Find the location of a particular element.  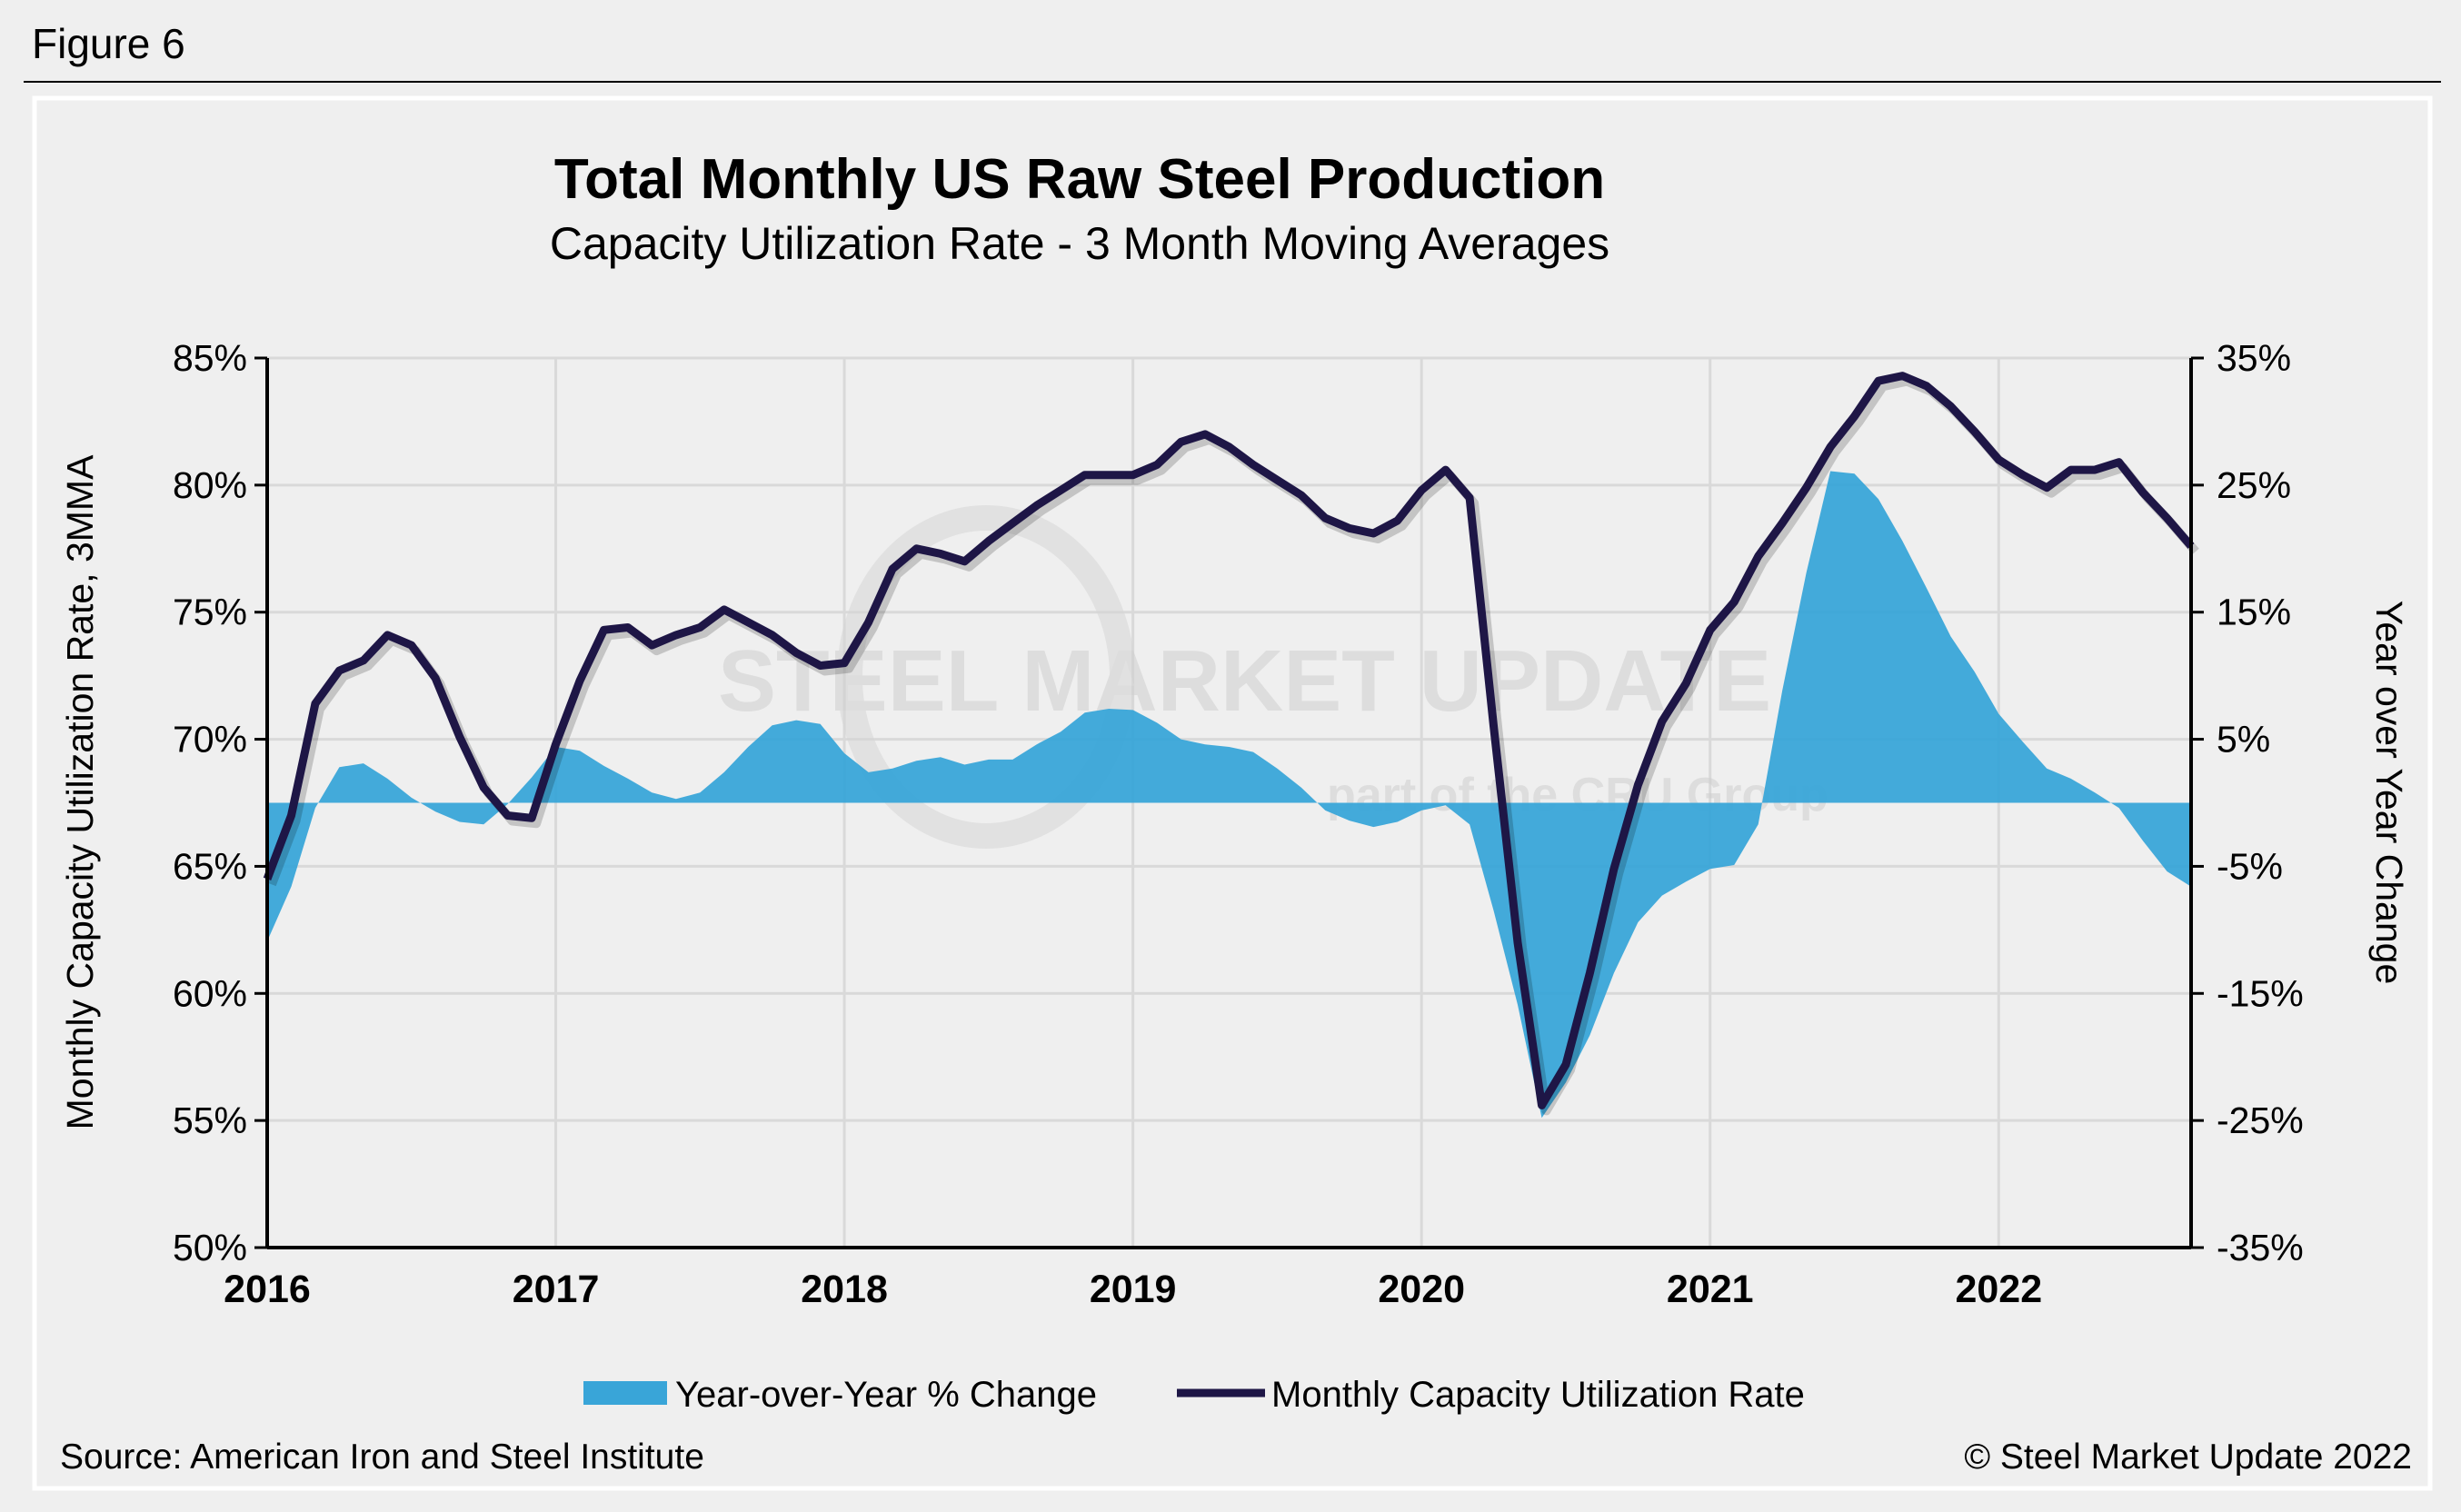

x-tick-label: 2018 is located at coordinates (844, 1289).